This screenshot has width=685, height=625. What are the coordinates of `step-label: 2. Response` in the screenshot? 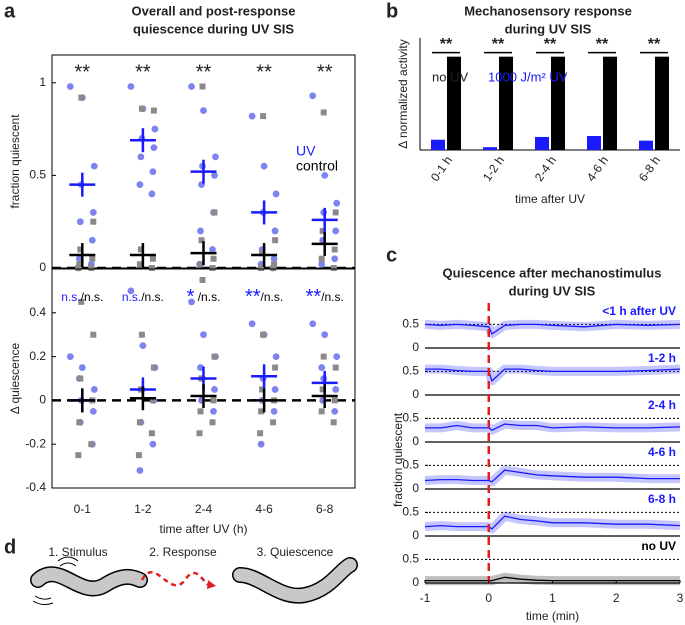 It's located at (183, 552).